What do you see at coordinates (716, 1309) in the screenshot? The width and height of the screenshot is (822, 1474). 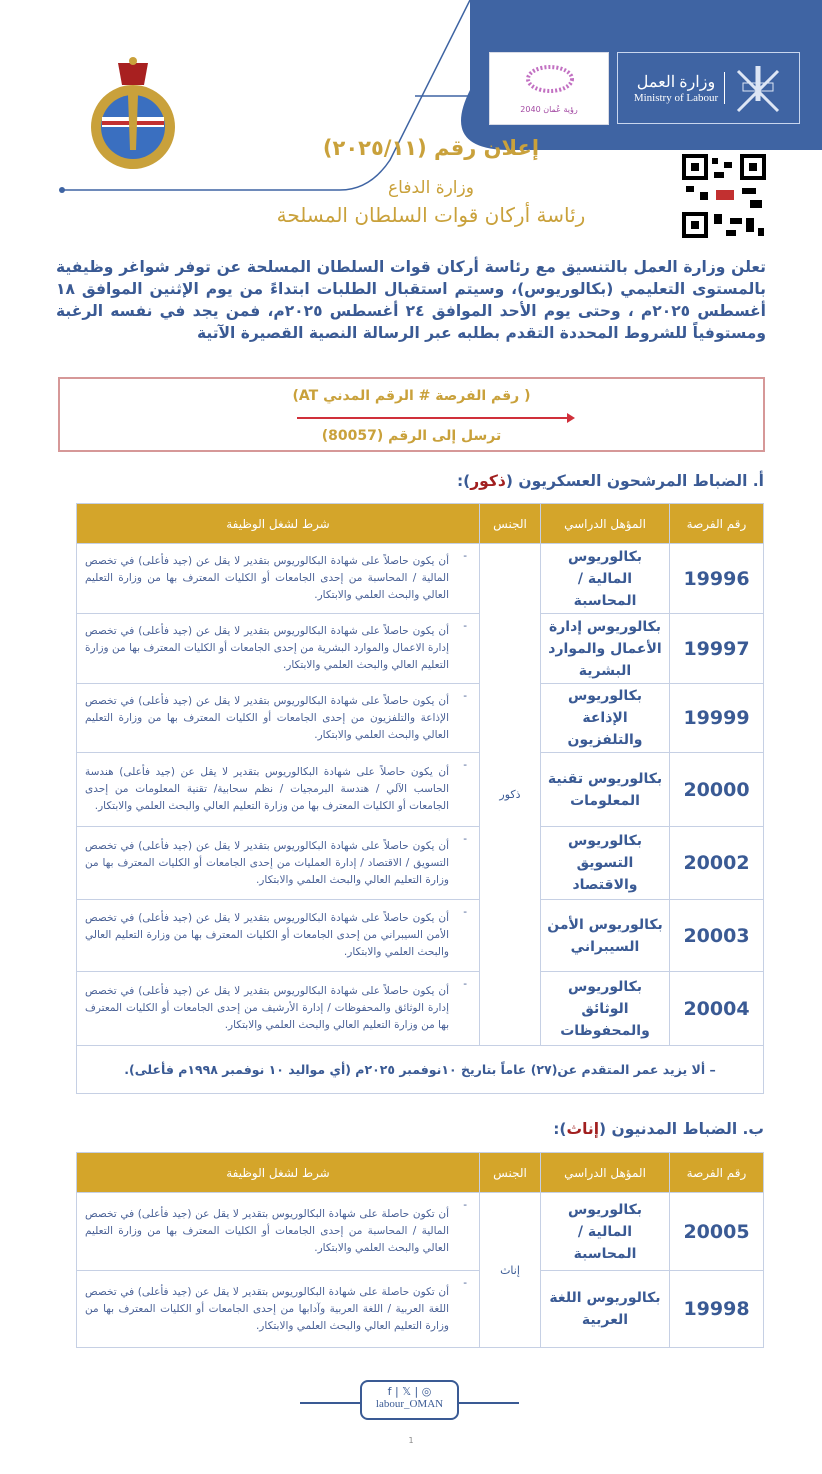 I see `opportunity-number: 19998` at bounding box center [716, 1309].